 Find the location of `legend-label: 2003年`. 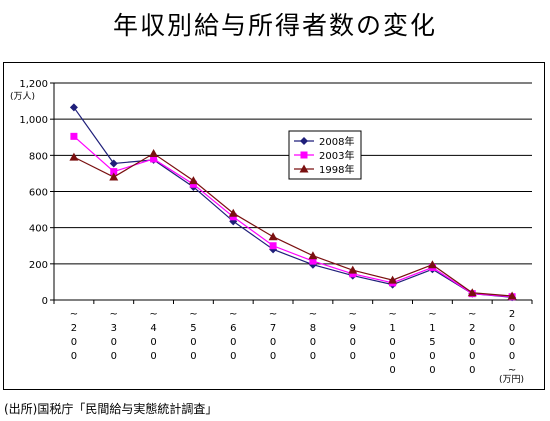

legend-label: 2003年 is located at coordinates (336, 155).